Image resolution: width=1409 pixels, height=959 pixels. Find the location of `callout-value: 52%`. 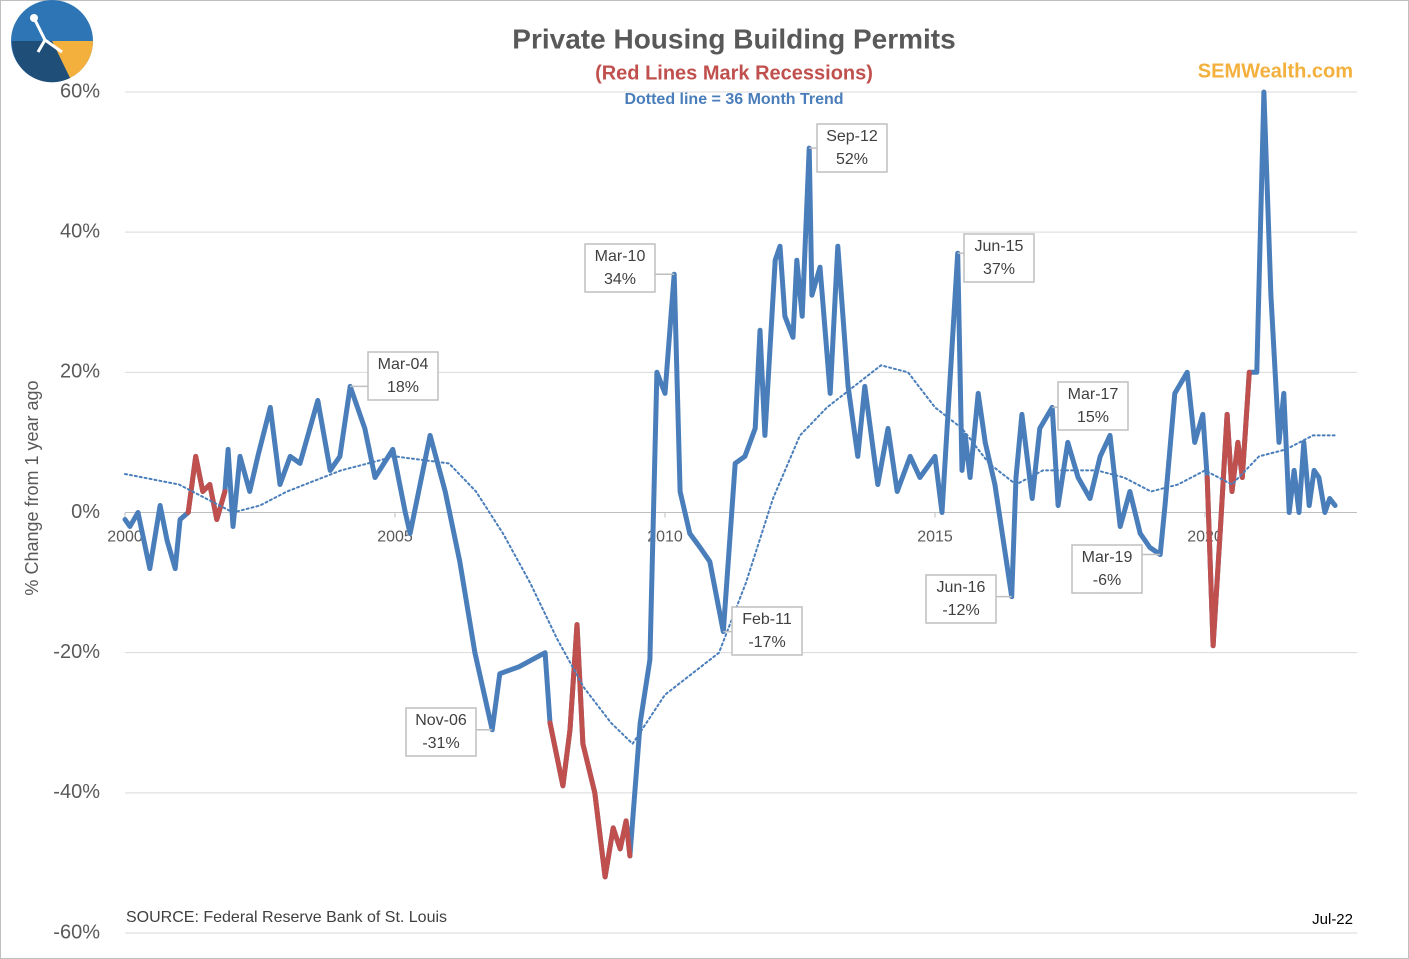

callout-value: 52% is located at coordinates (852, 159).